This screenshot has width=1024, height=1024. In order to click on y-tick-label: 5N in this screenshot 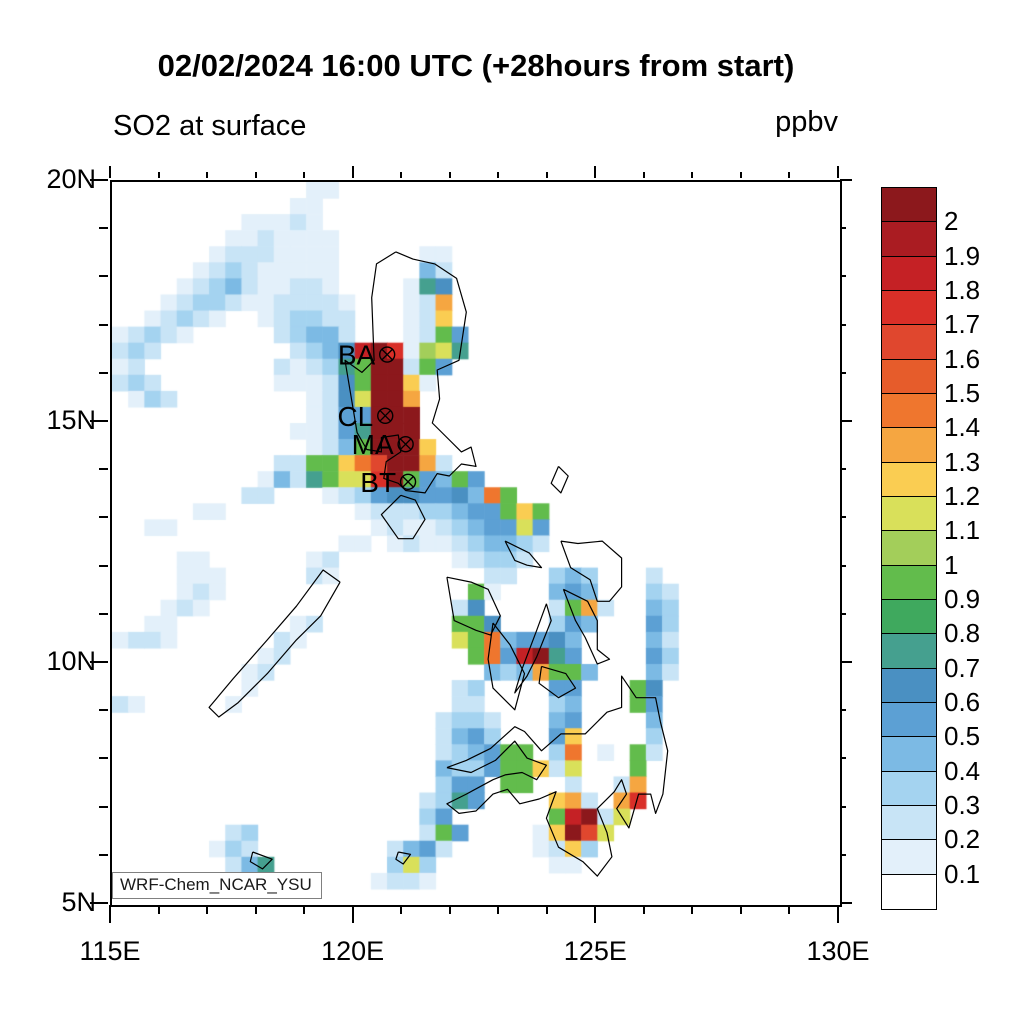, I will do `click(78, 902)`.